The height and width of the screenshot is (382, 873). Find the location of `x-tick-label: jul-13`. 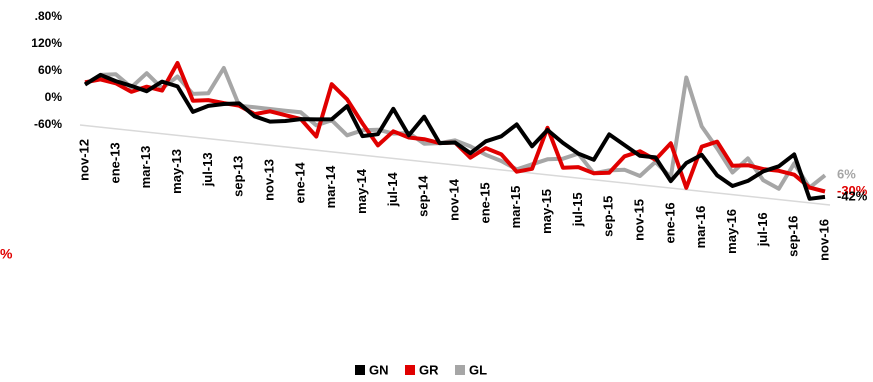

x-tick-label: jul-13 is located at coordinates (207, 169).